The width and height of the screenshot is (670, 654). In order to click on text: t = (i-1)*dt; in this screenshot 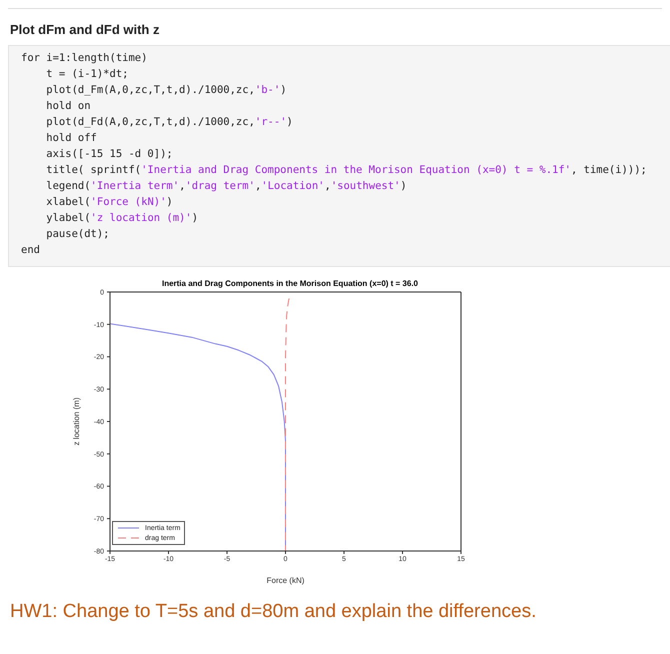, I will do `click(86, 74)`.